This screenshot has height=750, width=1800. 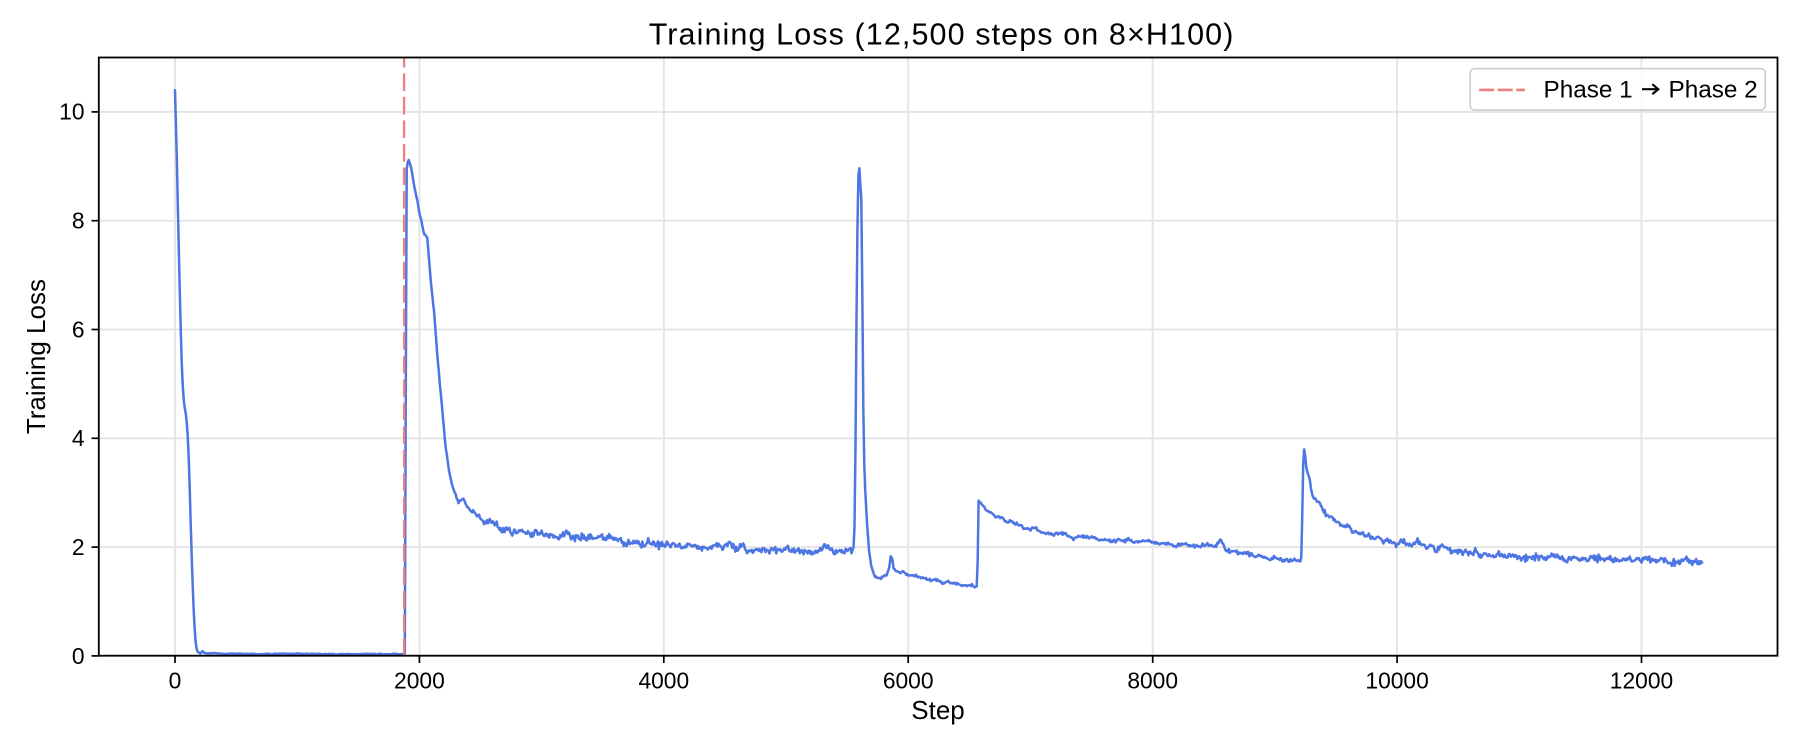 I want to click on svg-text:Training Loss (12,500 steps on: Training Loss (12,500 steps on 8×H100), so click(x=942, y=34).